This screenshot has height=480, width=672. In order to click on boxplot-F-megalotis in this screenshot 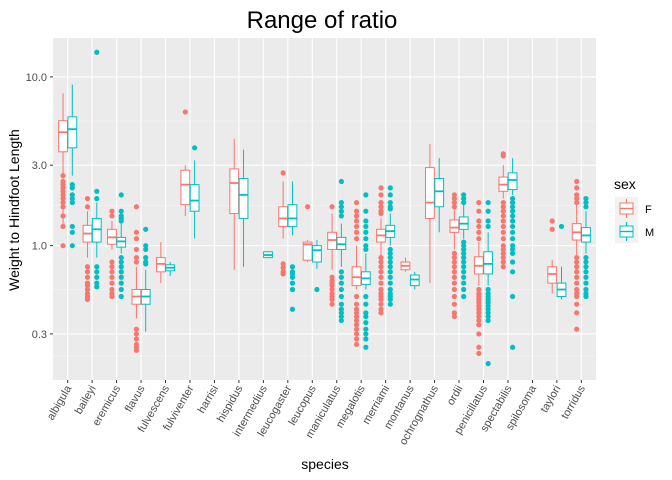, I will do `click(356, 273)`.